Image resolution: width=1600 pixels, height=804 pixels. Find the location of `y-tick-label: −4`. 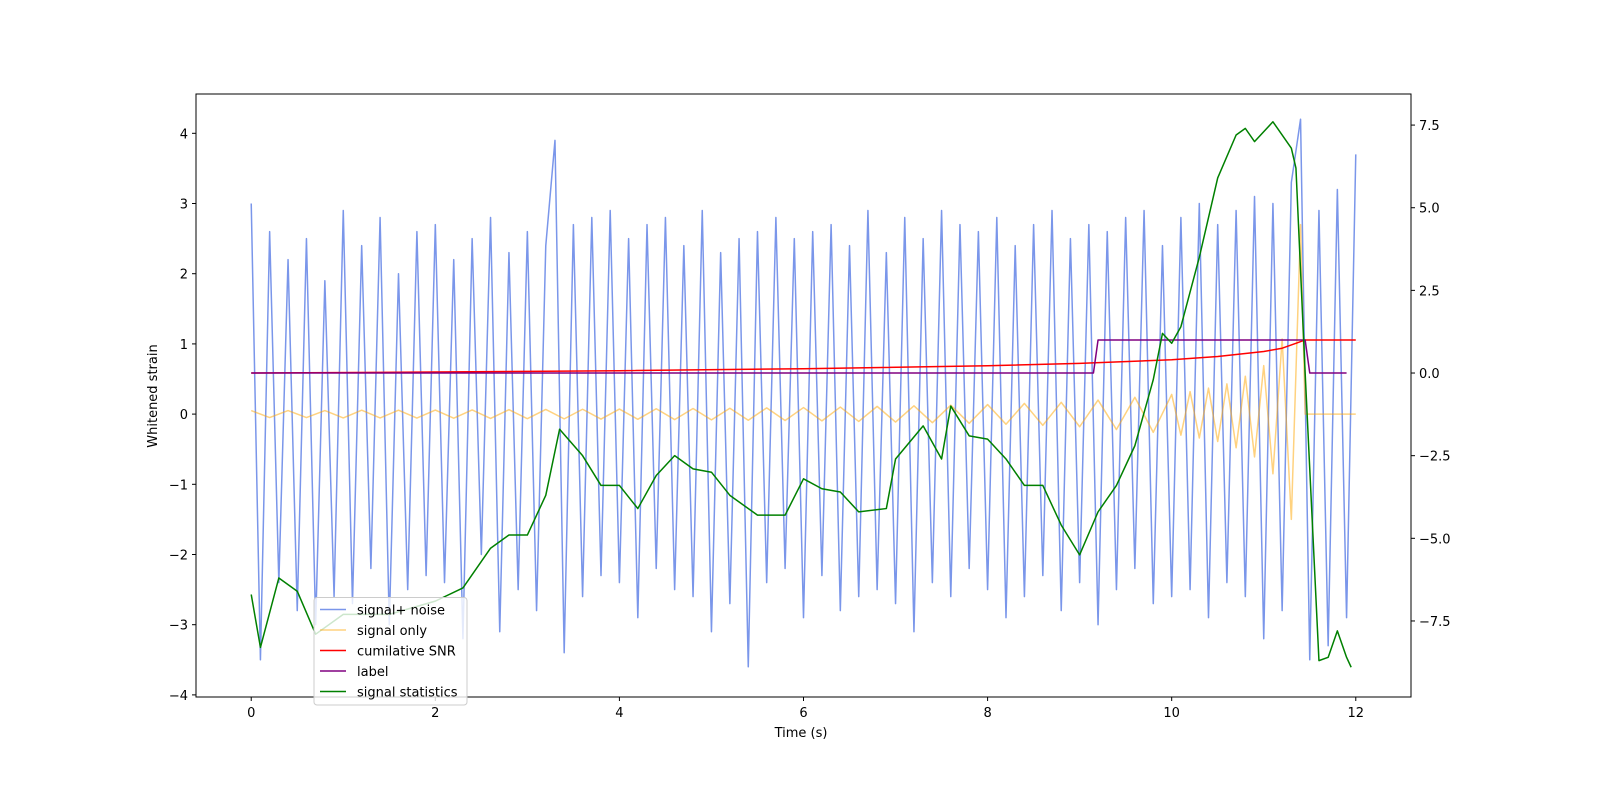

y-tick-label: −4 is located at coordinates (178, 696).